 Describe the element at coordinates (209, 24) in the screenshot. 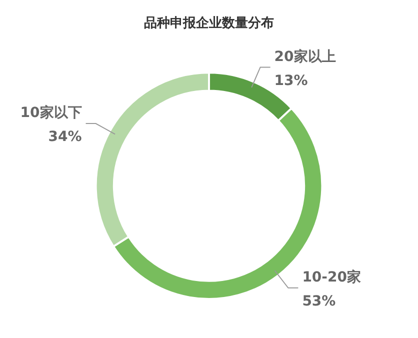

I see `chart-title: 品种申报企业数量分布` at that location.